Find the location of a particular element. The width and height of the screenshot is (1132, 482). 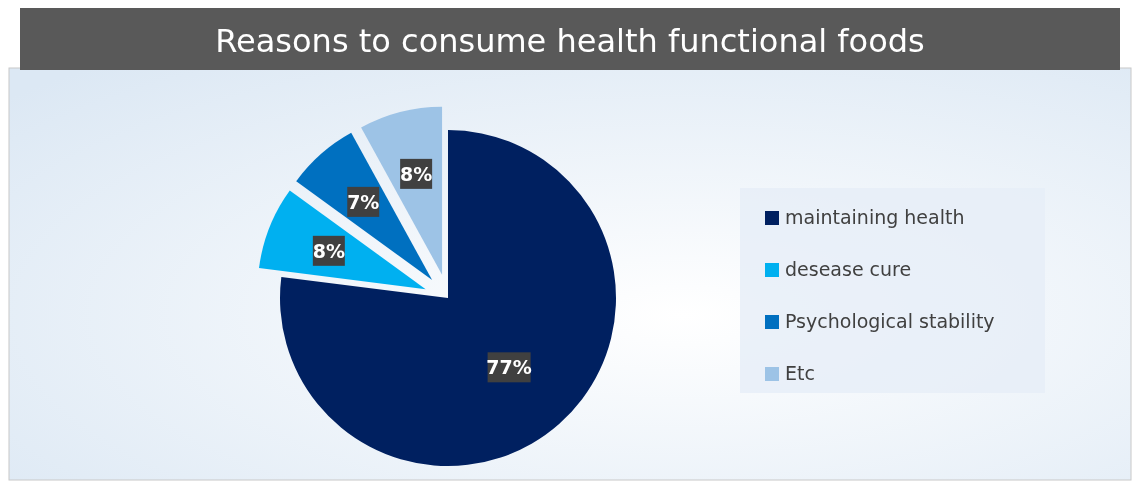

legend-label: maintaining health is located at coordinates (875, 217).